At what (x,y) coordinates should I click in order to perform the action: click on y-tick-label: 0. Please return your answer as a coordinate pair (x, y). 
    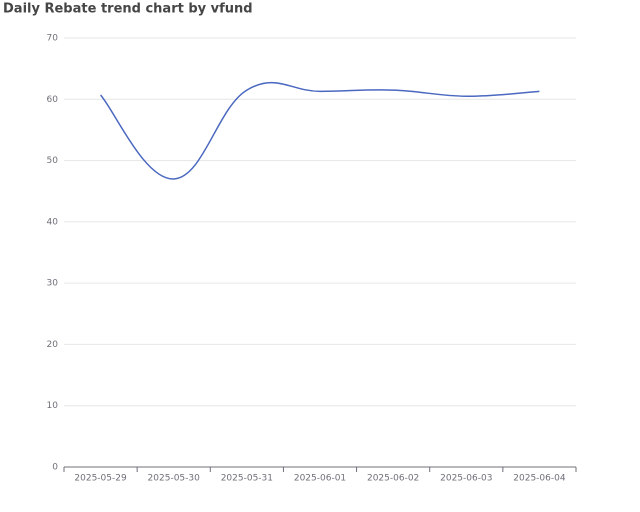
    Looking at the image, I should click on (55, 468).